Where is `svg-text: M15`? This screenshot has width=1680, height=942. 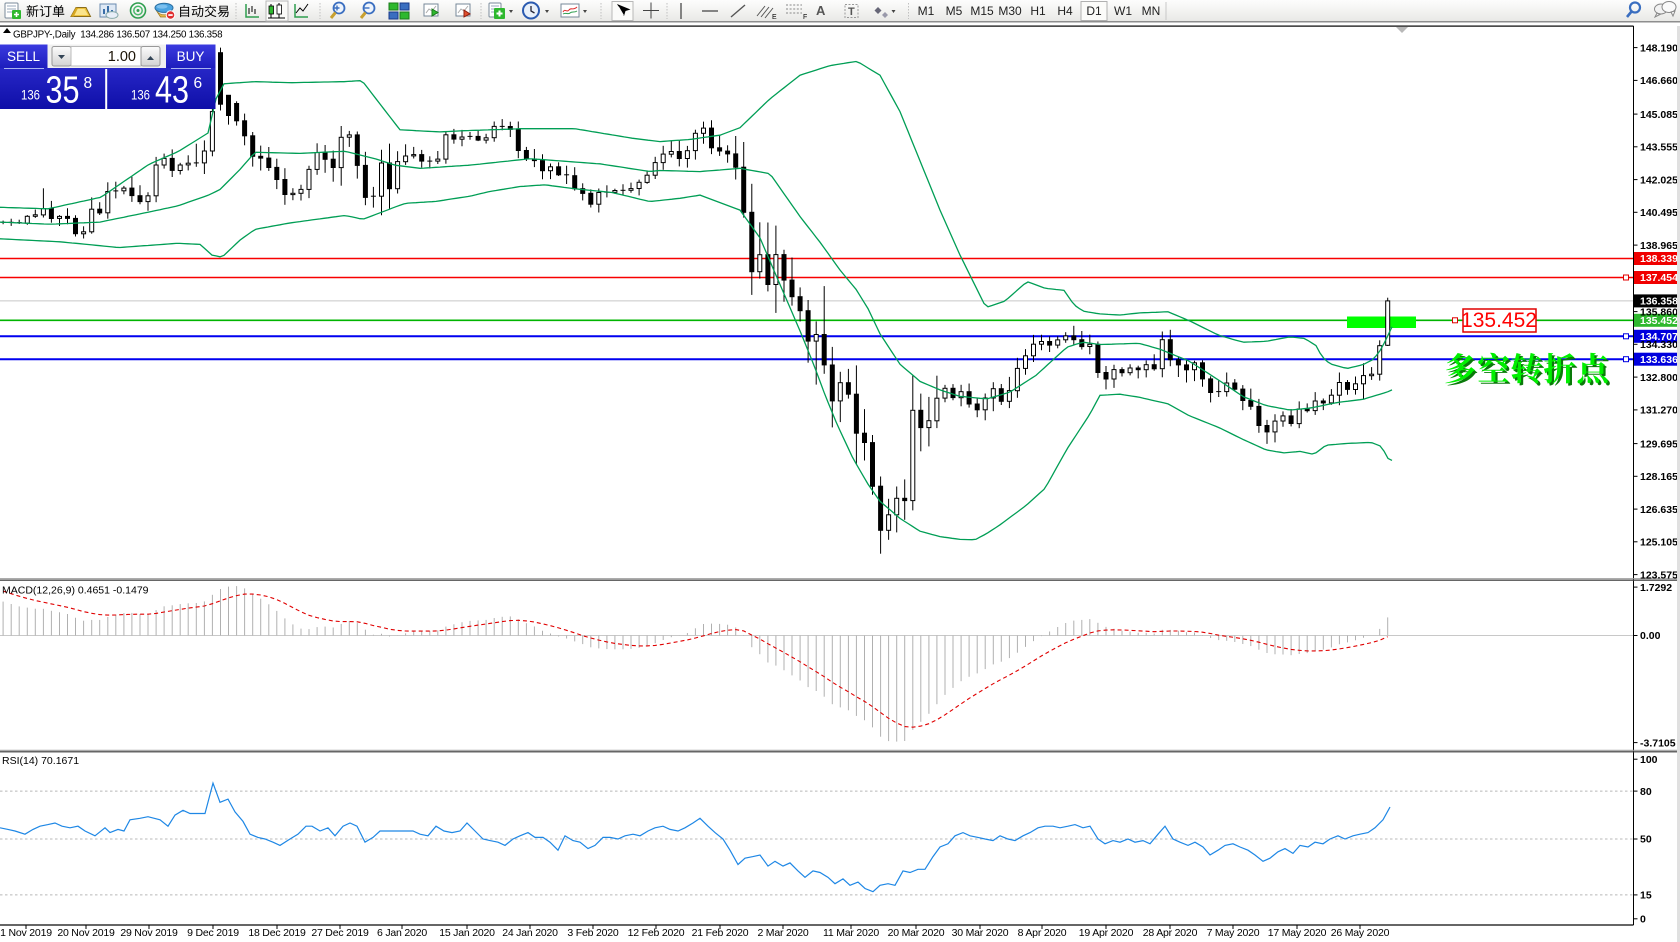
svg-text: M15 is located at coordinates (982, 11).